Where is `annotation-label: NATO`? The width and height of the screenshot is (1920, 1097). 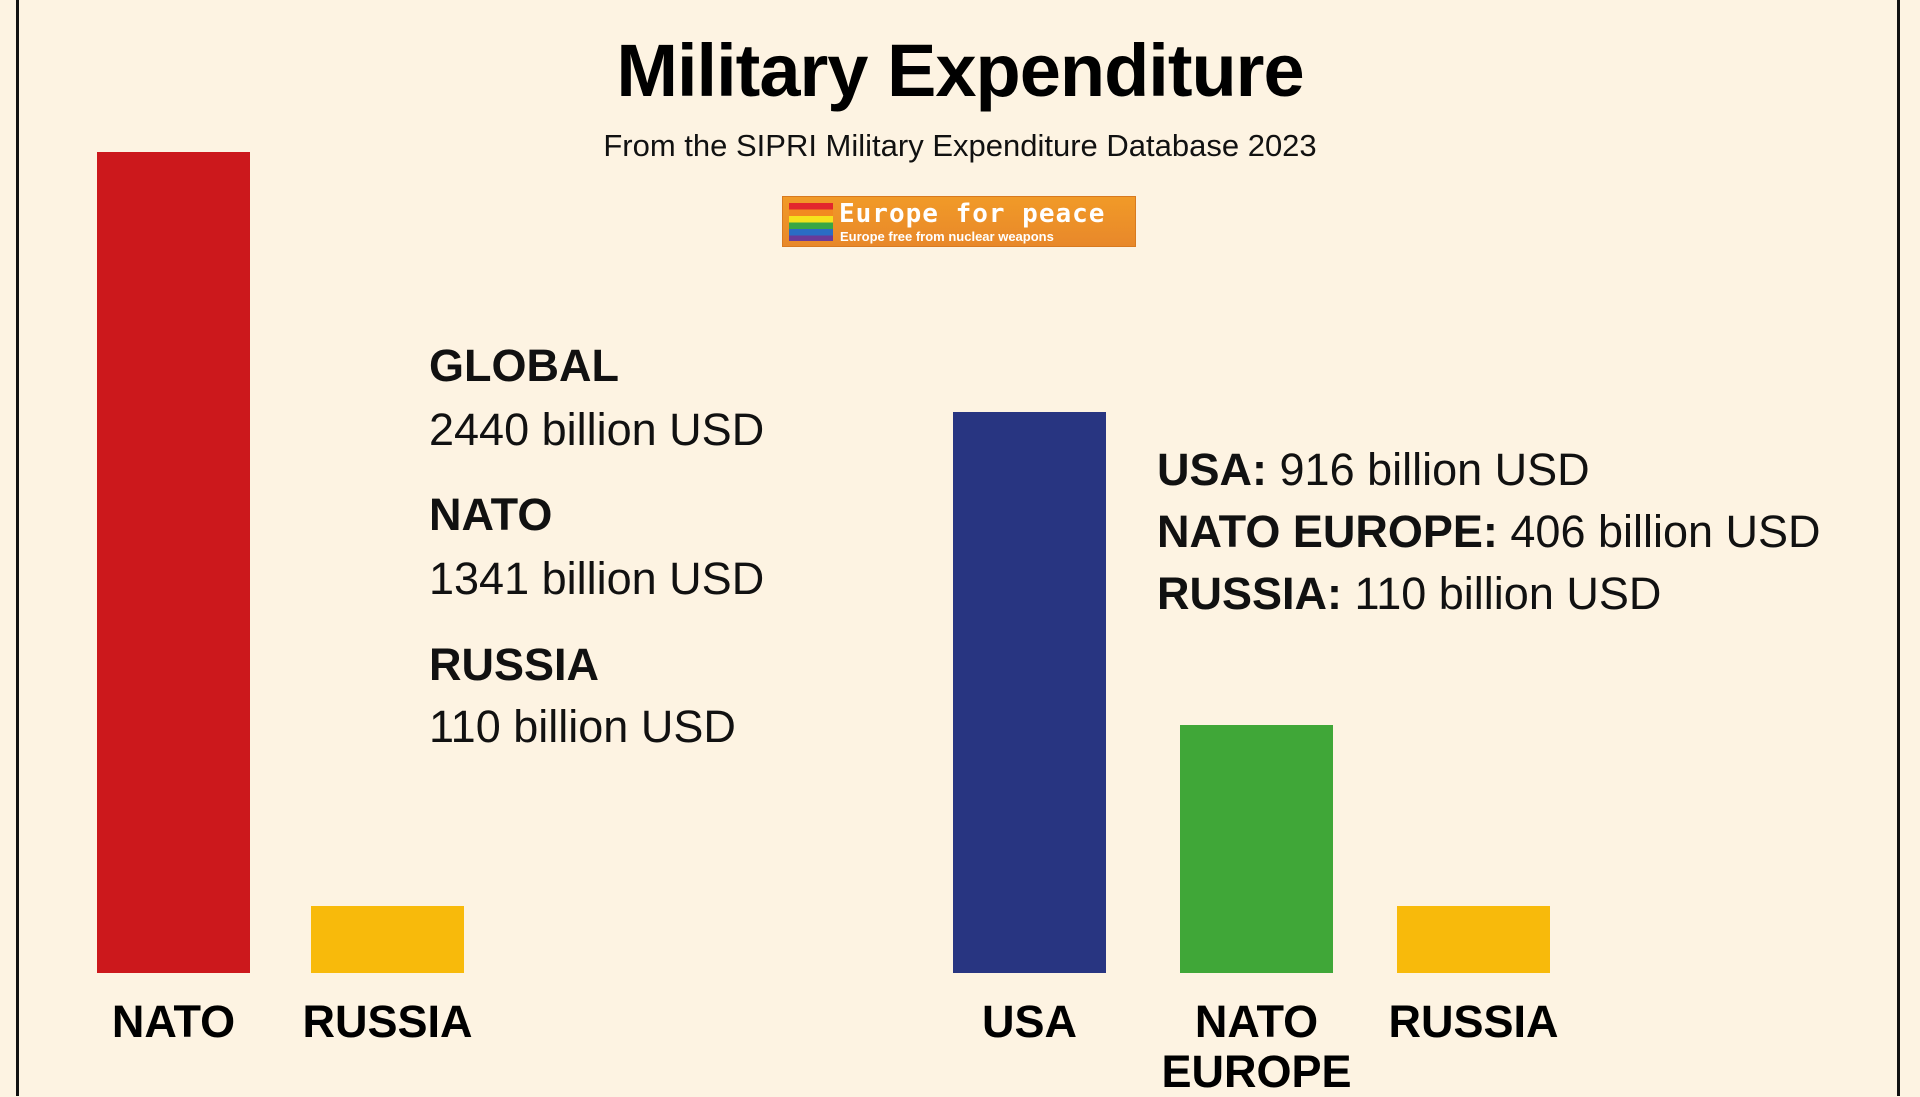
annotation-label: NATO is located at coordinates (491, 514).